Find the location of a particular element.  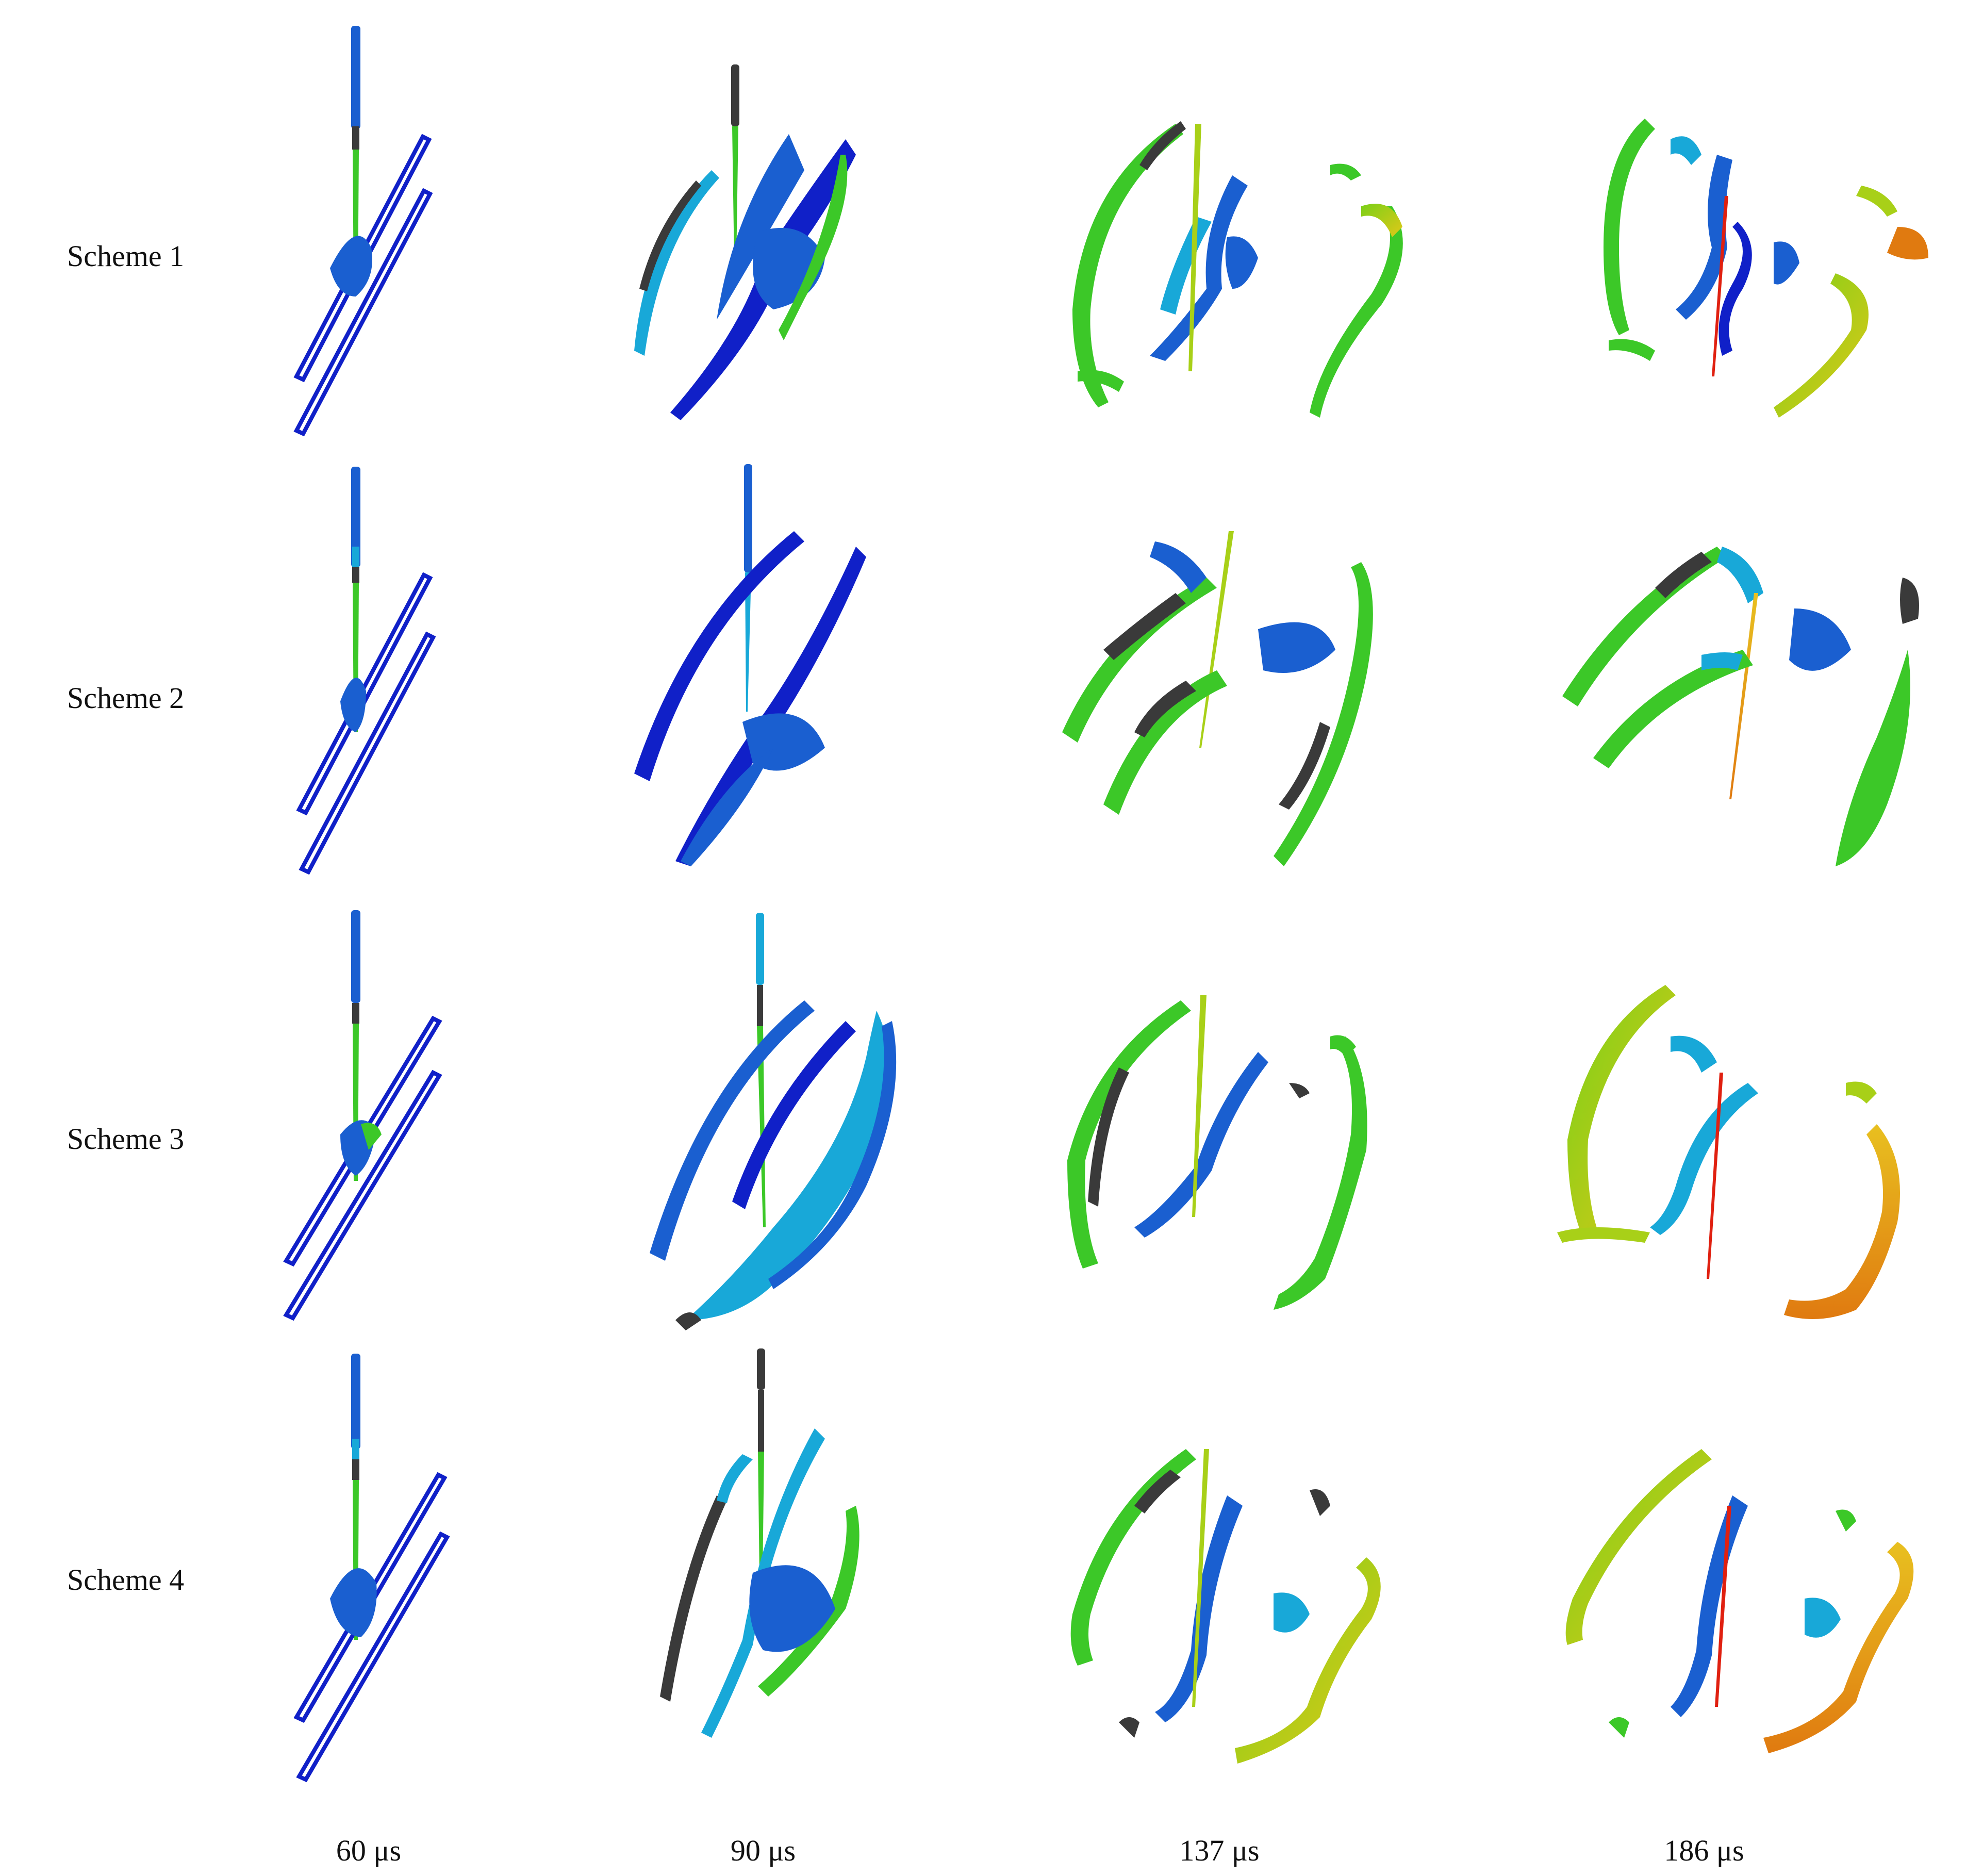

fragment-upper-blue is located at coordinates (1179, 567).